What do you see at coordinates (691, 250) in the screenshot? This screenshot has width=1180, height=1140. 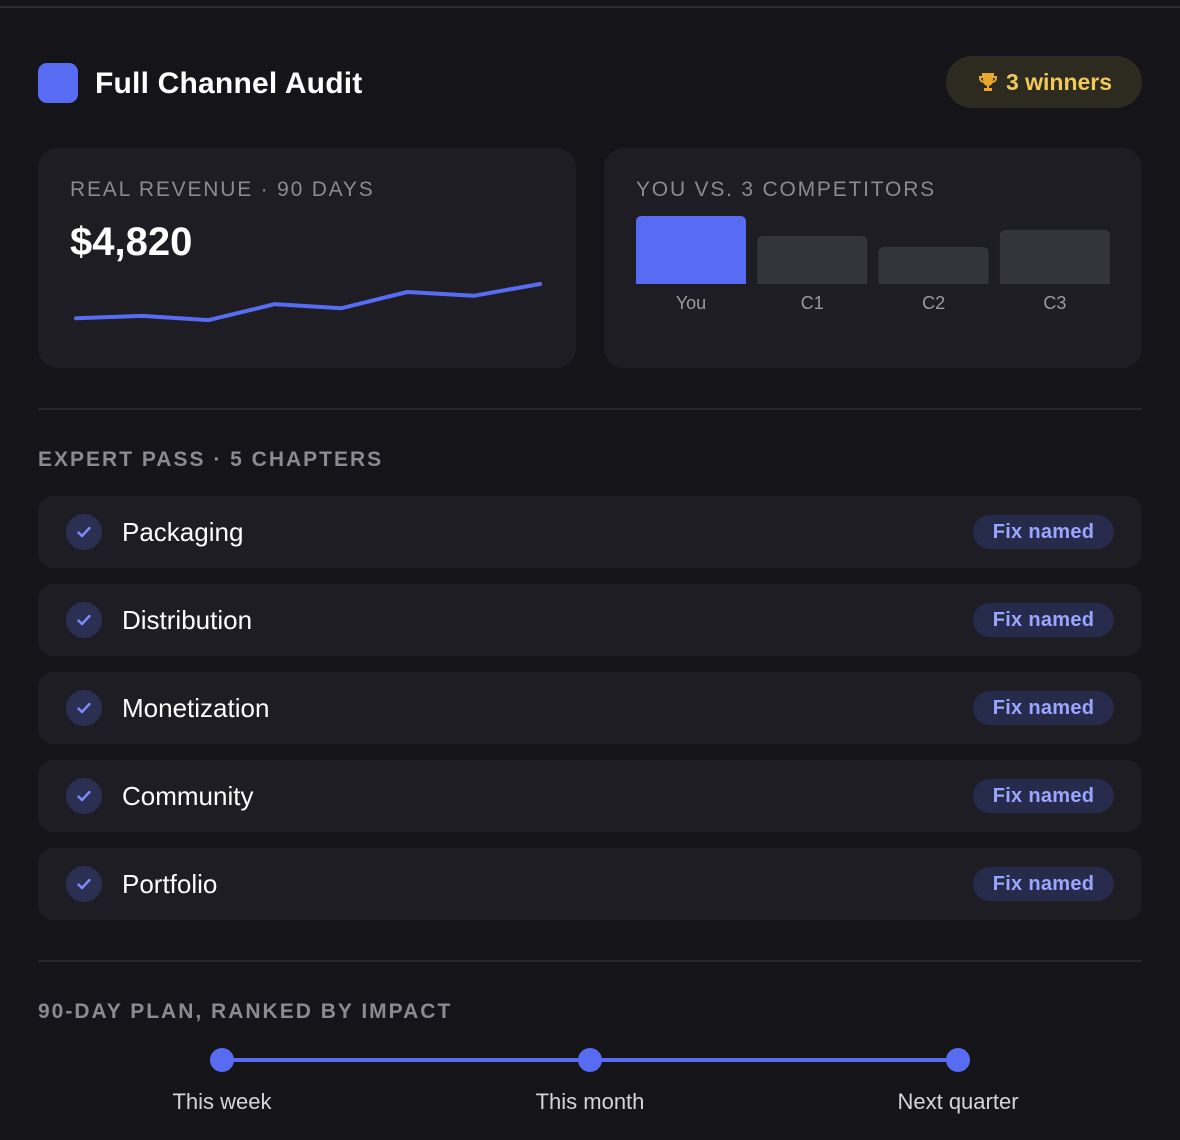 I see `bar-you` at bounding box center [691, 250].